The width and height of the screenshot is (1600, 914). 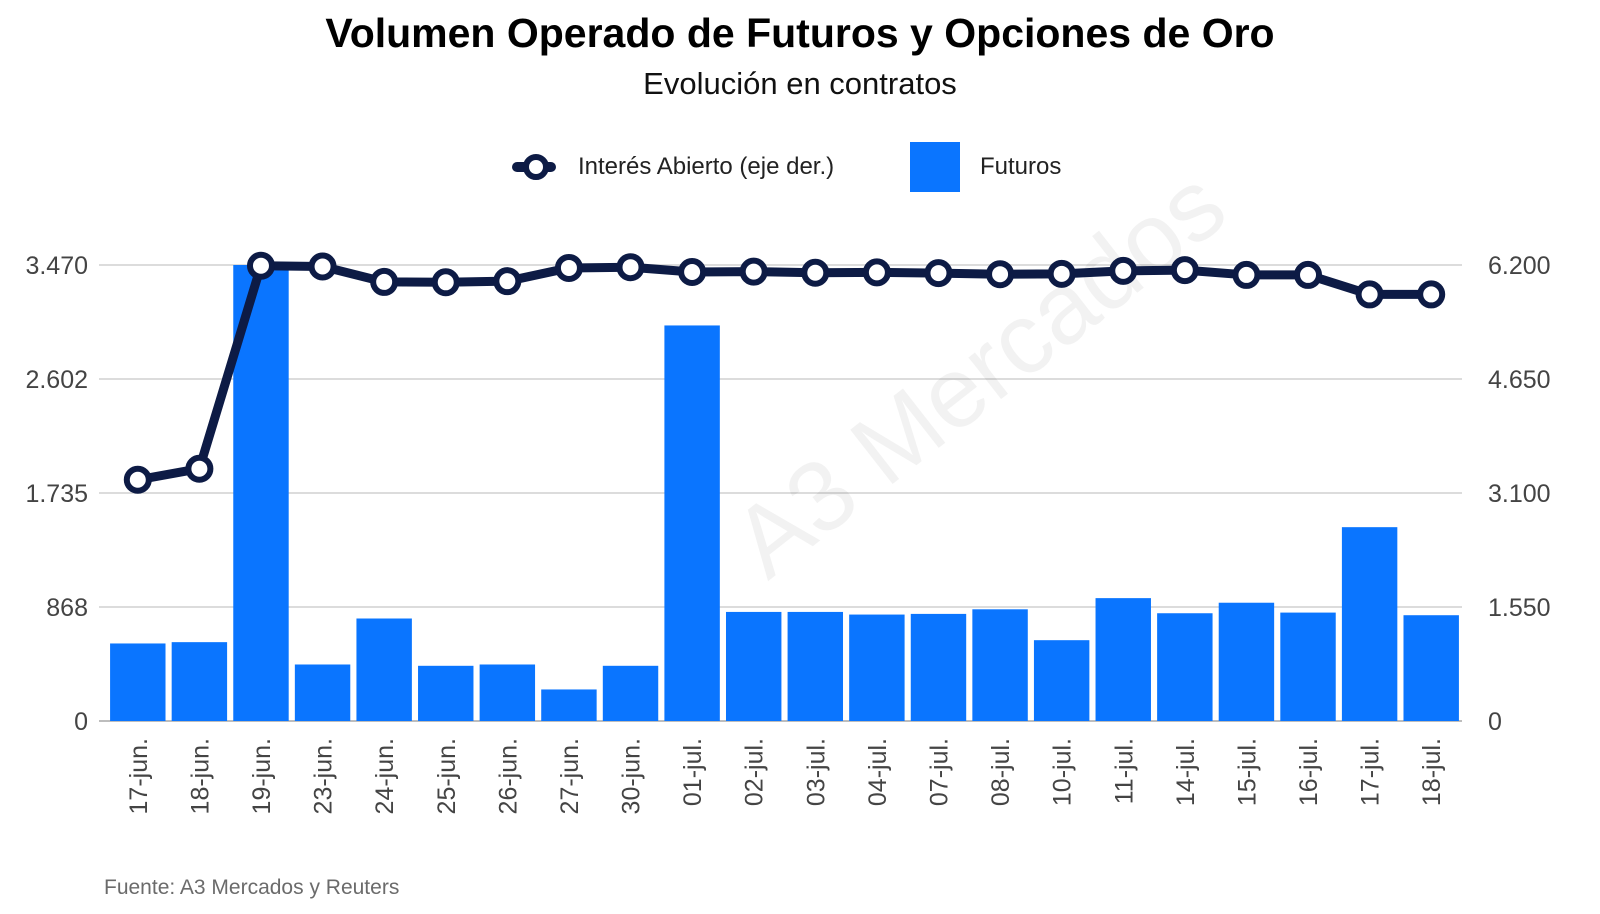 I want to click on legend-line-marker-icon, so click(x=534, y=167).